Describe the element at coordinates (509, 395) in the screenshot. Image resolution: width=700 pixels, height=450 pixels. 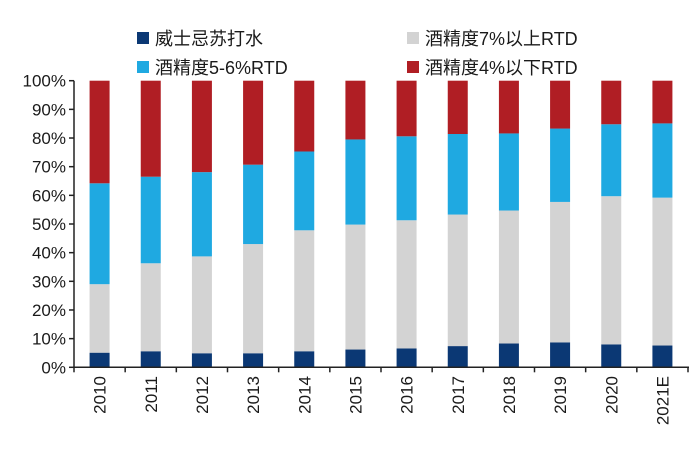
I see `x-tick-label: 2018` at that location.